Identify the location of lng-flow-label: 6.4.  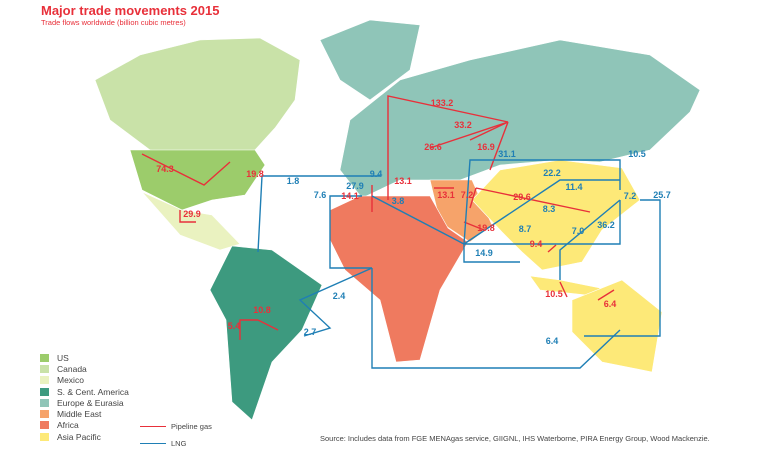
(552, 341).